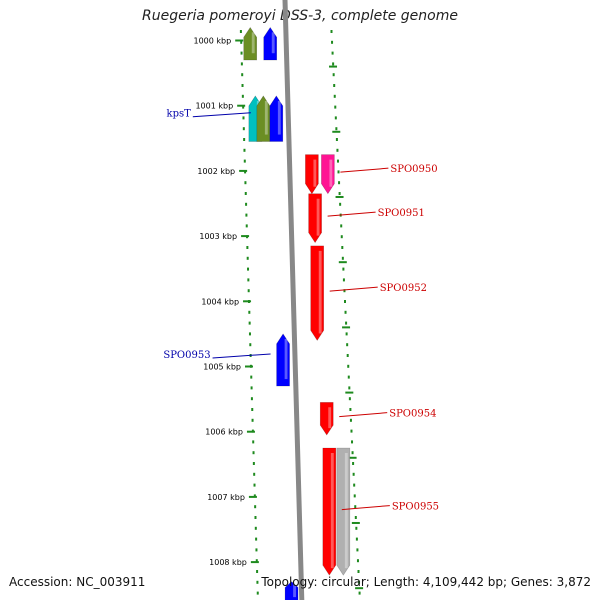  Describe the element at coordinates (412, 414) in the screenshot. I see `gene-label: SPO0954` at that location.